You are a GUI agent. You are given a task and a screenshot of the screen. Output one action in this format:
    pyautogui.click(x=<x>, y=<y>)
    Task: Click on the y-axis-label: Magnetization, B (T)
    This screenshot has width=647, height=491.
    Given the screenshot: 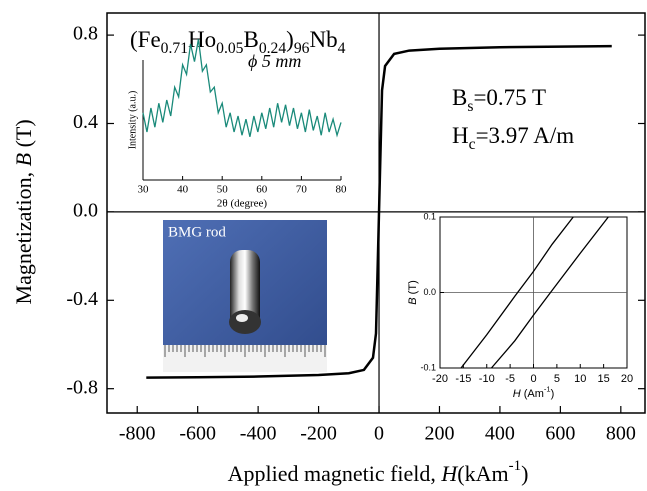 What is the action you would take?
    pyautogui.click(x=23, y=211)
    